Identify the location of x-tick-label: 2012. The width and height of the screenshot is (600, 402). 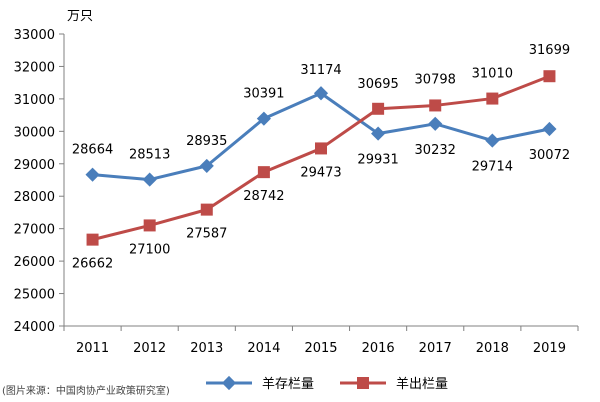
(149, 348).